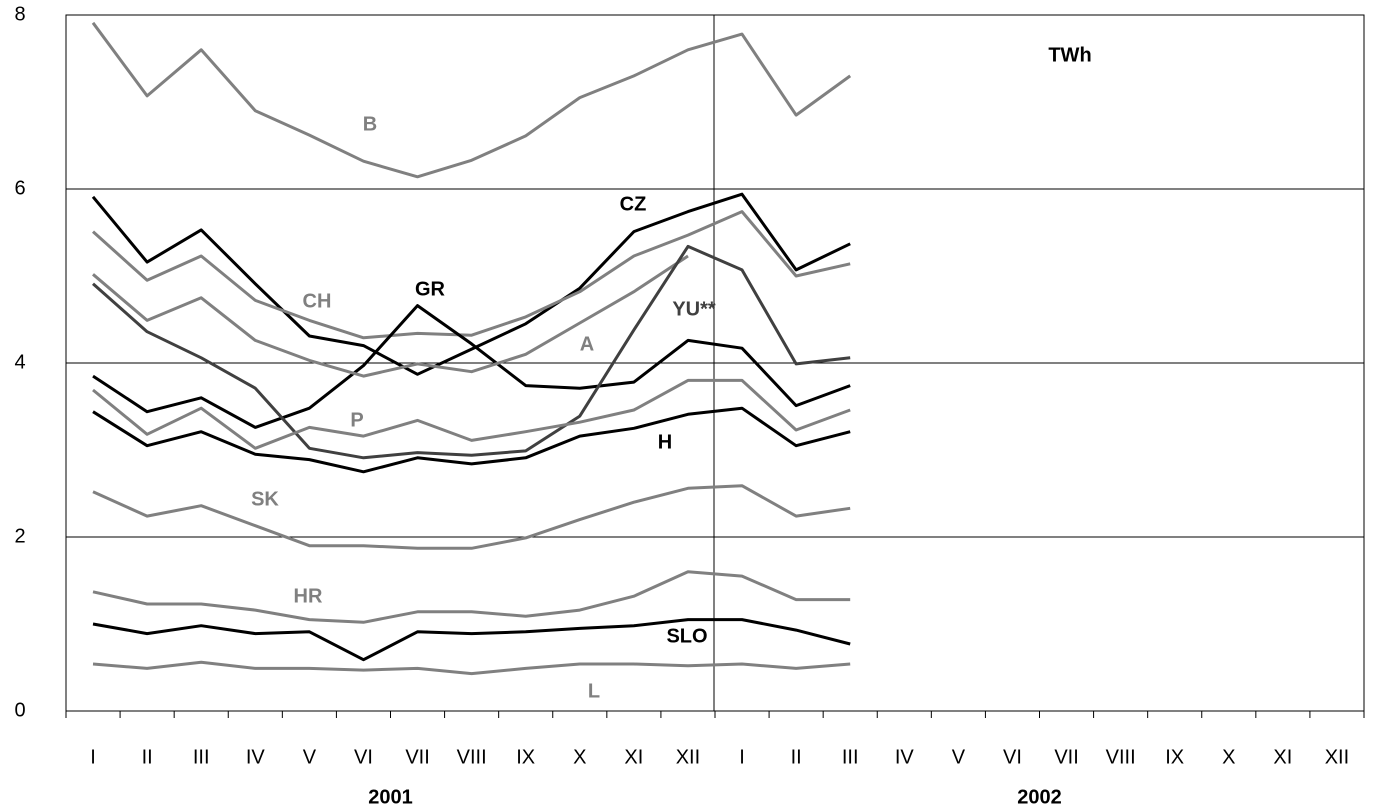 This screenshot has width=1374, height=811. Describe the element at coordinates (1039, 797) in the screenshot. I see `year-label: 2002` at that location.